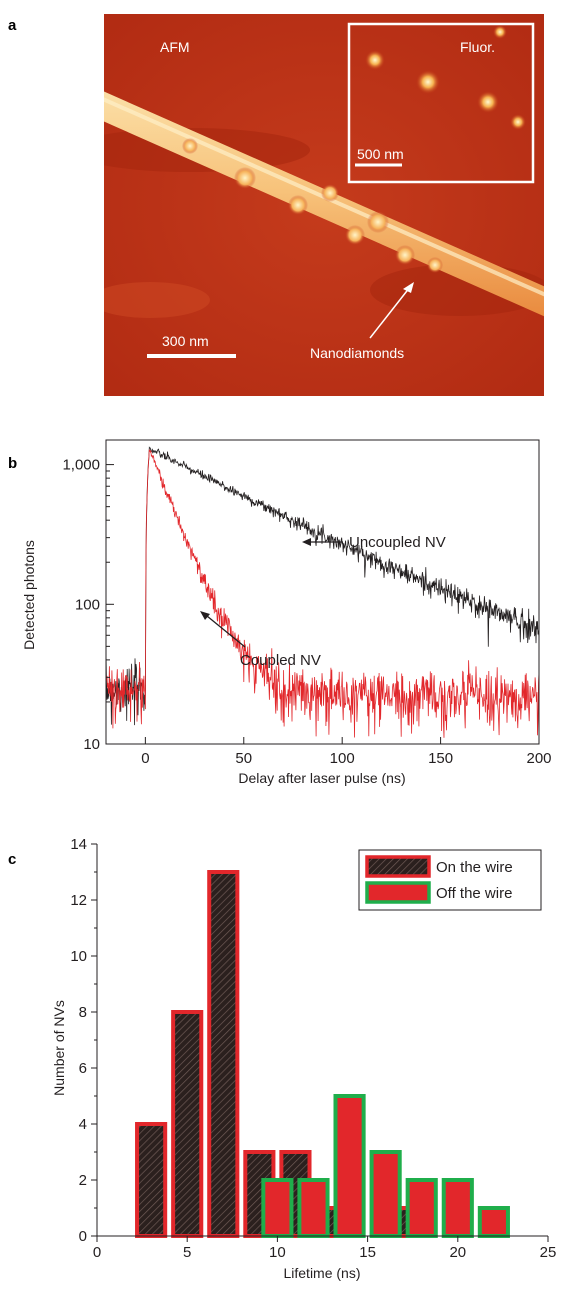 This screenshot has height=1289, width=561. What do you see at coordinates (185, 341) in the screenshot?
I see `main-scale-label: 300 nm` at bounding box center [185, 341].